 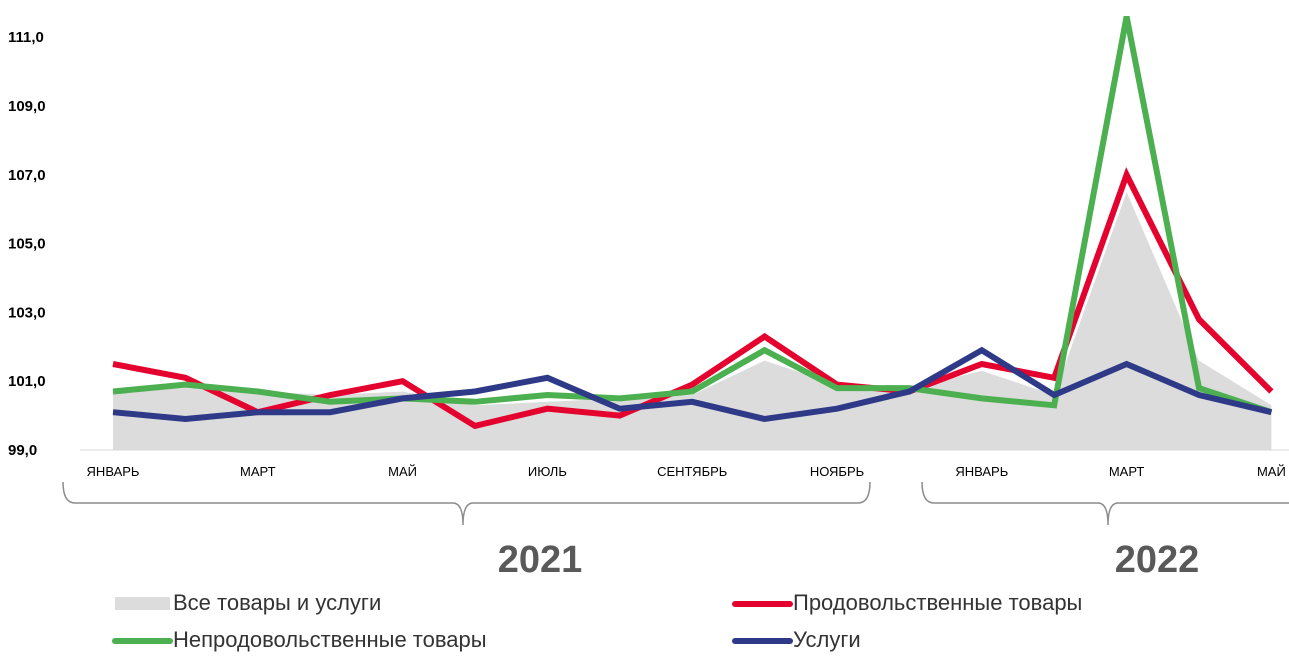 What do you see at coordinates (540, 560) in the screenshot?
I see `year-label: 2021` at bounding box center [540, 560].